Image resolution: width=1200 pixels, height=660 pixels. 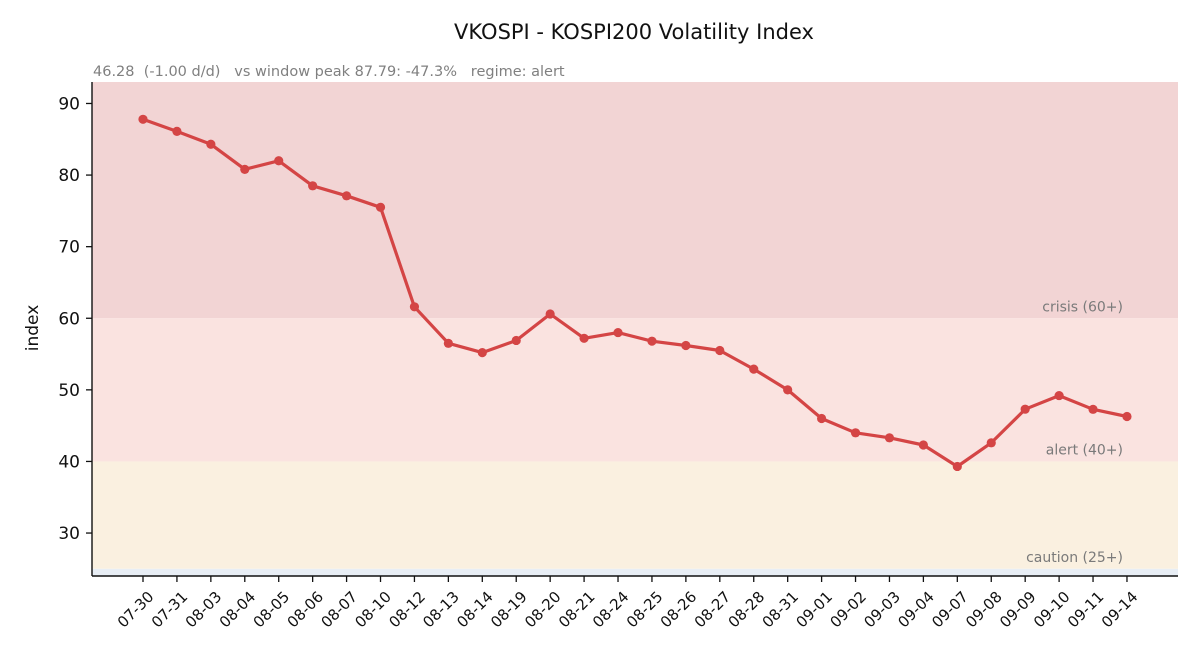 I want to click on x-tick-label-09-01: 09-01, so click(x=815, y=610).